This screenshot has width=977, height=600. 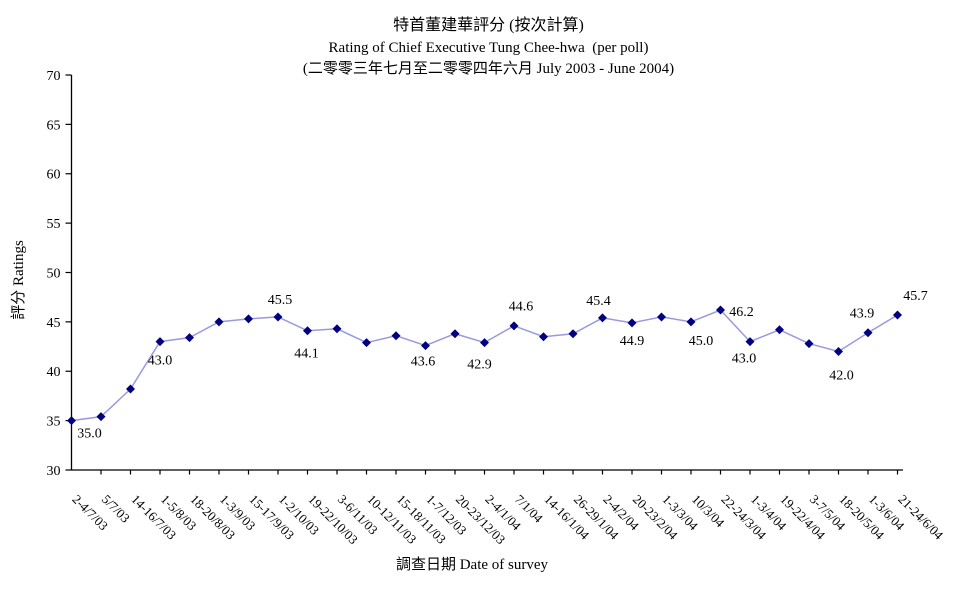 I want to click on y-axis-tick-label: 40, so click(x=54, y=372).